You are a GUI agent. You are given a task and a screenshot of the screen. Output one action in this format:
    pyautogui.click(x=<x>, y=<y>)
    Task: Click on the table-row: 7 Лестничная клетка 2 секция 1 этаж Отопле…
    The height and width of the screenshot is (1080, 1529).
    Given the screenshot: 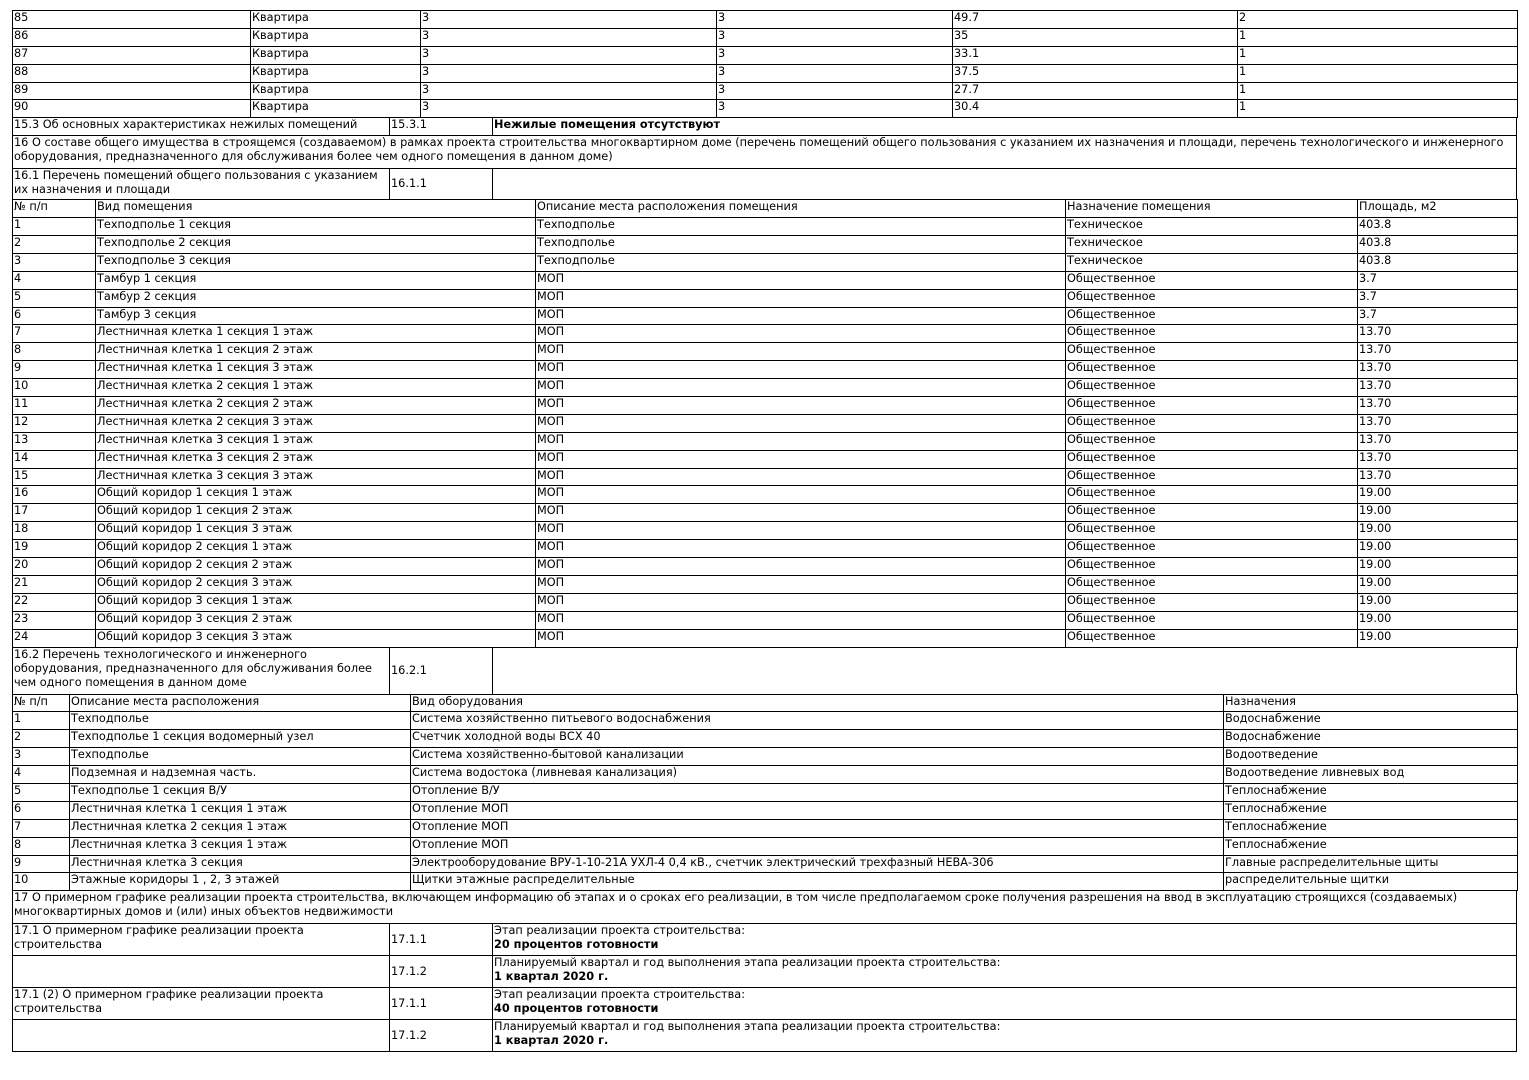 What is the action you would take?
    pyautogui.click(x=765, y=828)
    